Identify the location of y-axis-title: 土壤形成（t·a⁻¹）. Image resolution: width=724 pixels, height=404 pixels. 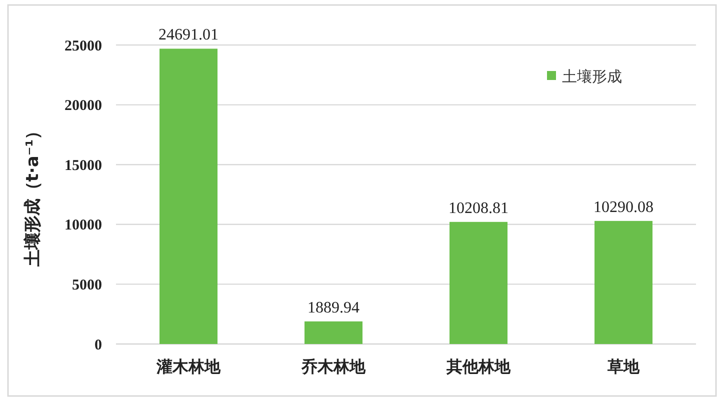
(33, 195).